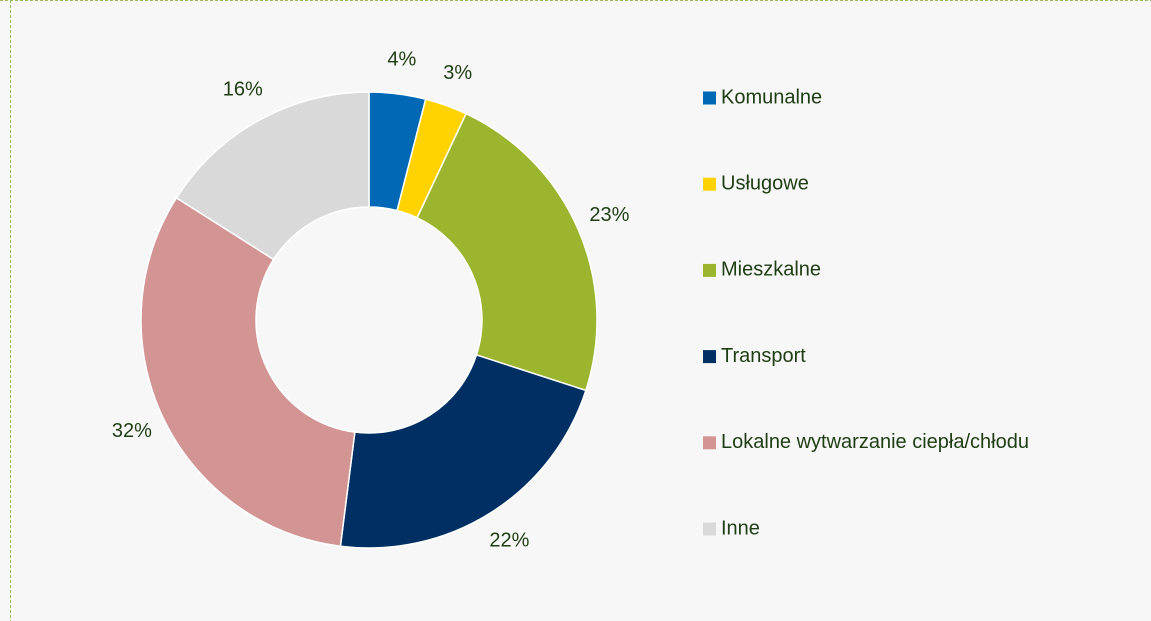 Image resolution: width=1151 pixels, height=621 pixels. What do you see at coordinates (609, 215) in the screenshot?
I see `data-label: 23%` at bounding box center [609, 215].